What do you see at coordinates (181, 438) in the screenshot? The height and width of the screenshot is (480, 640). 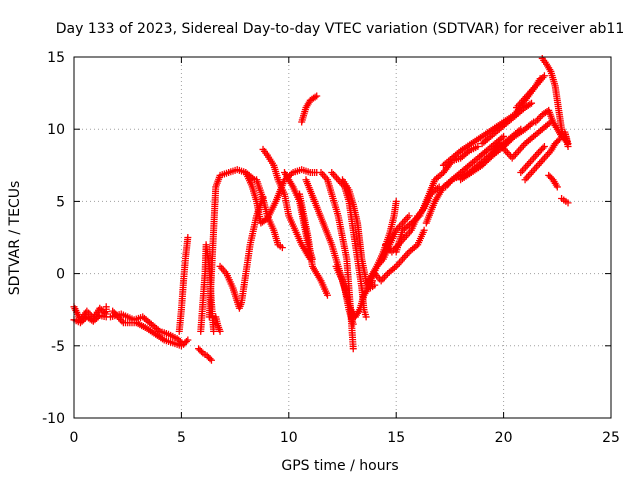 I see `x-tick-label: 5` at bounding box center [181, 438].